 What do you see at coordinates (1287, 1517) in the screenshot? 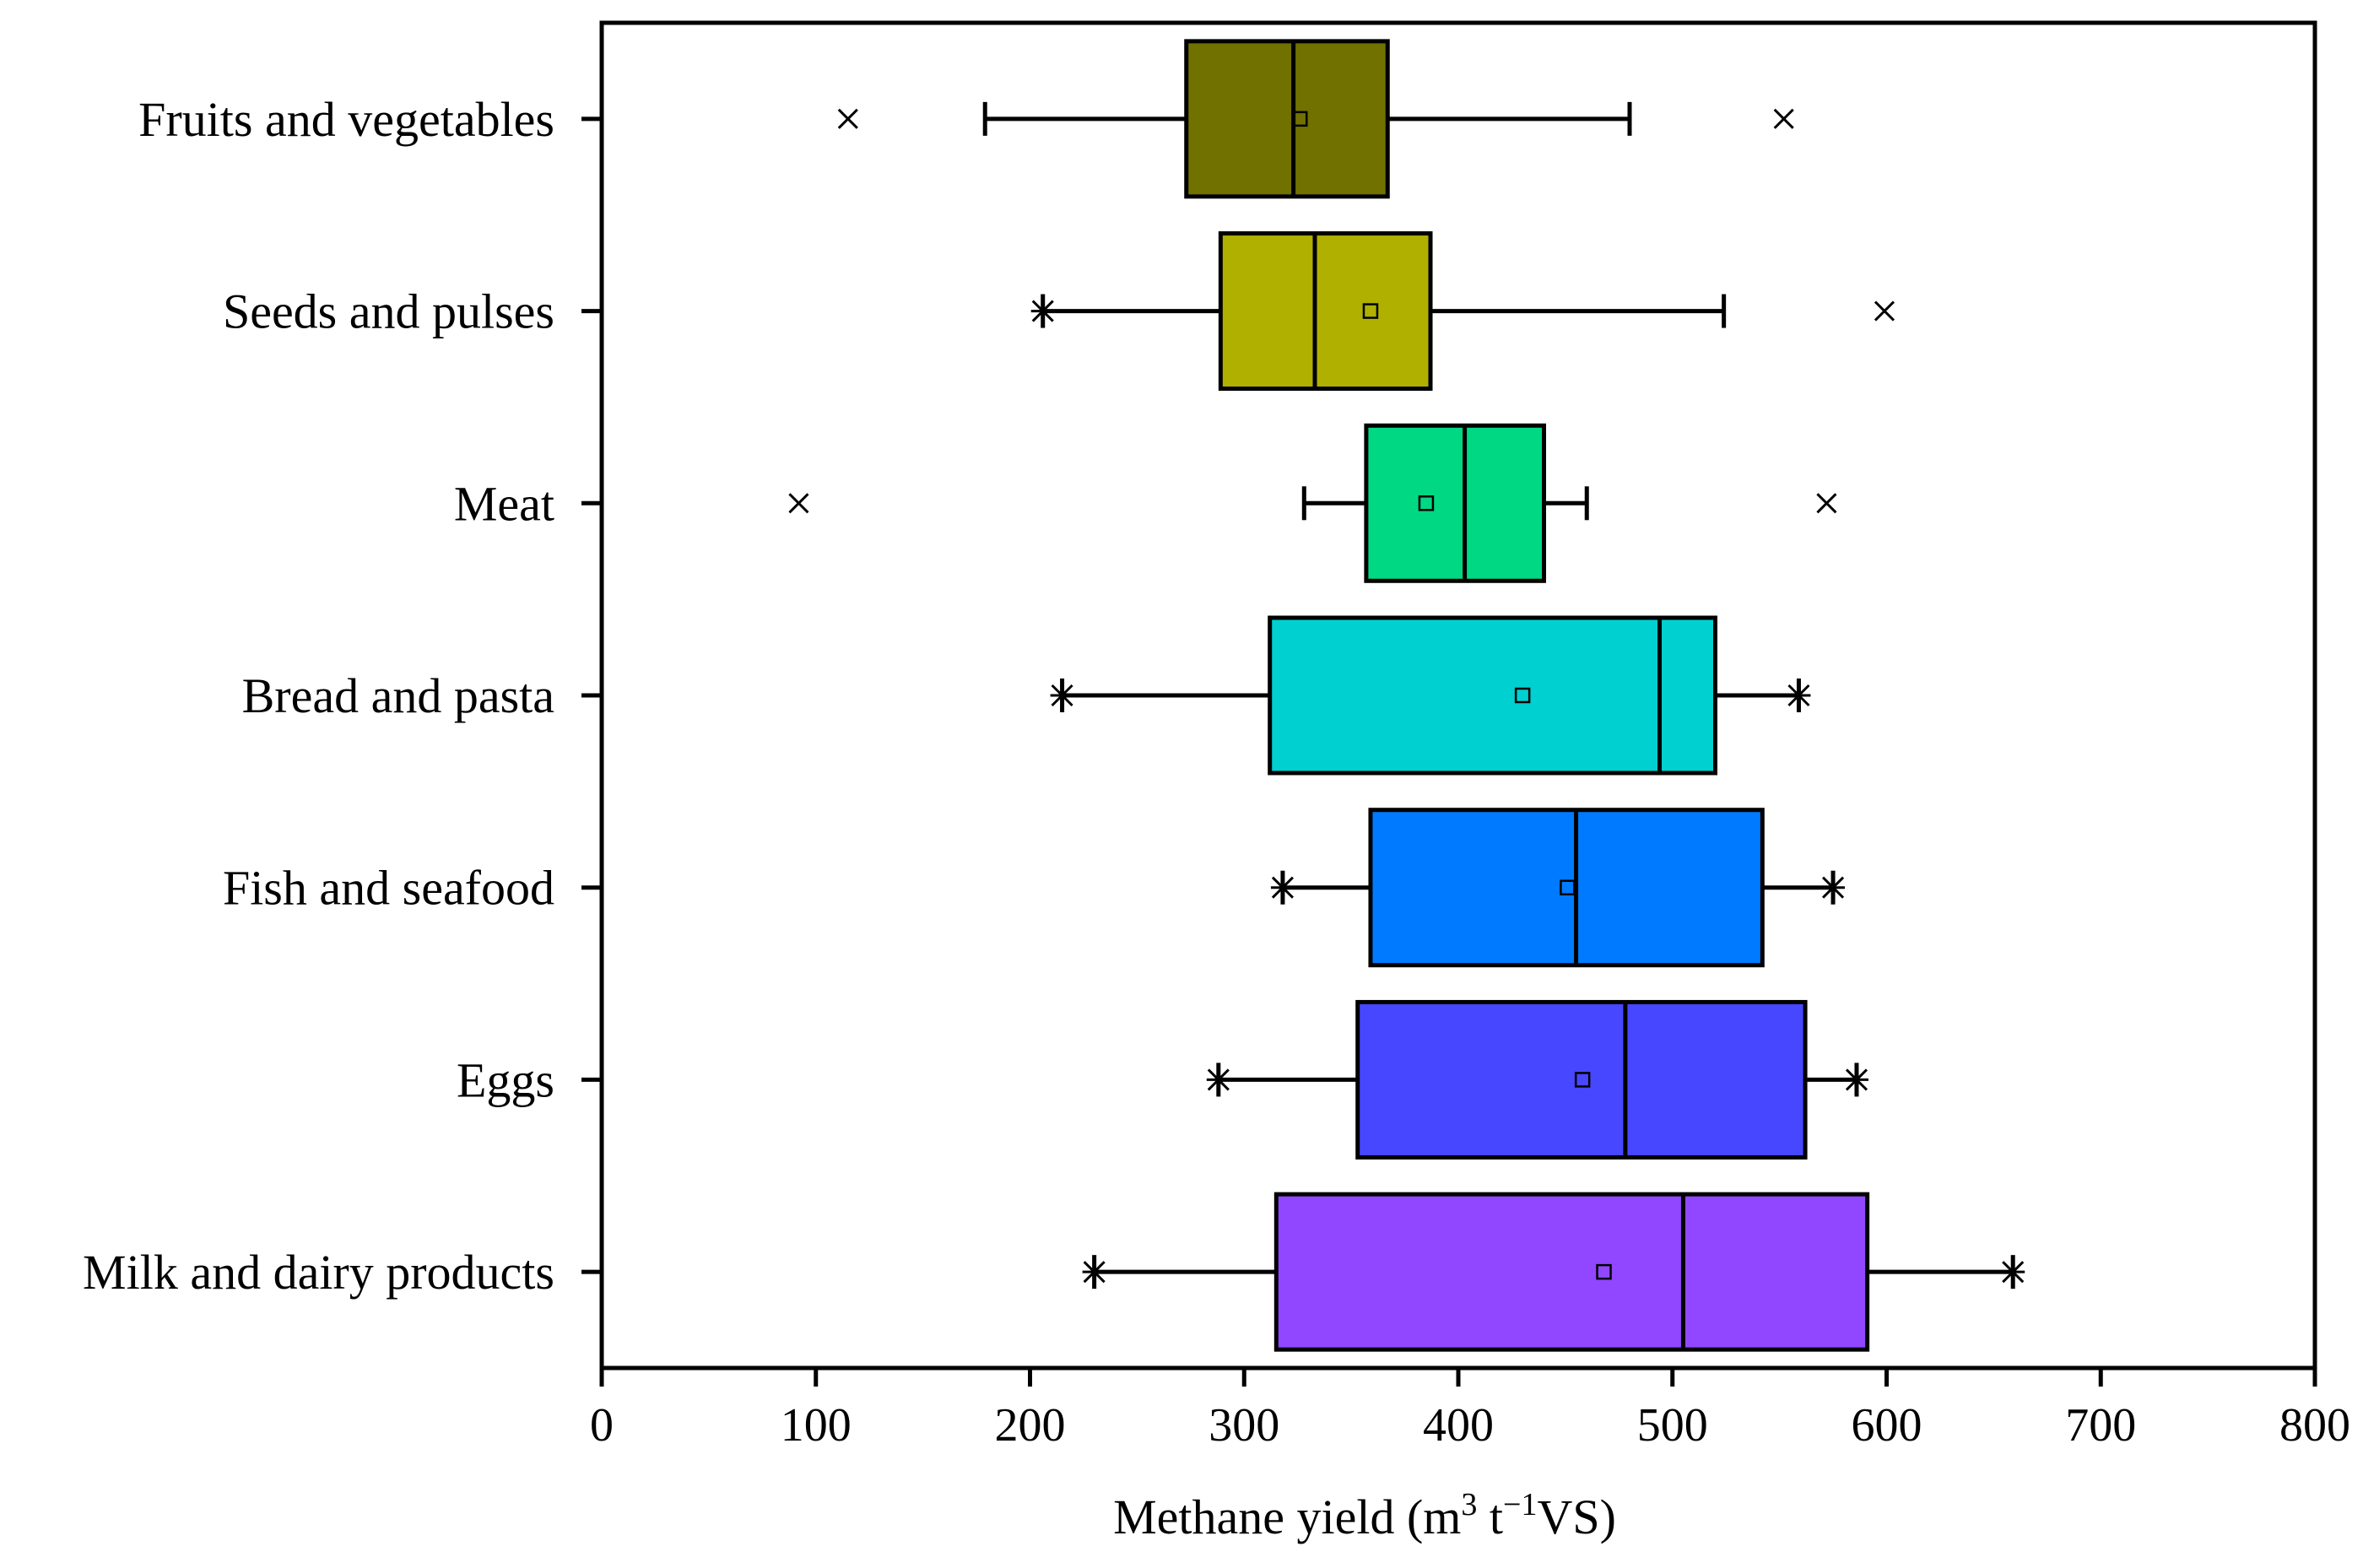
I see `x-axis-title-main: Methane yield (m` at bounding box center [1287, 1517].